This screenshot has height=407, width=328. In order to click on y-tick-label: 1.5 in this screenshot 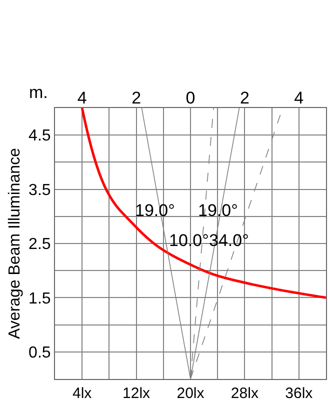, I will do `click(39, 299)`.